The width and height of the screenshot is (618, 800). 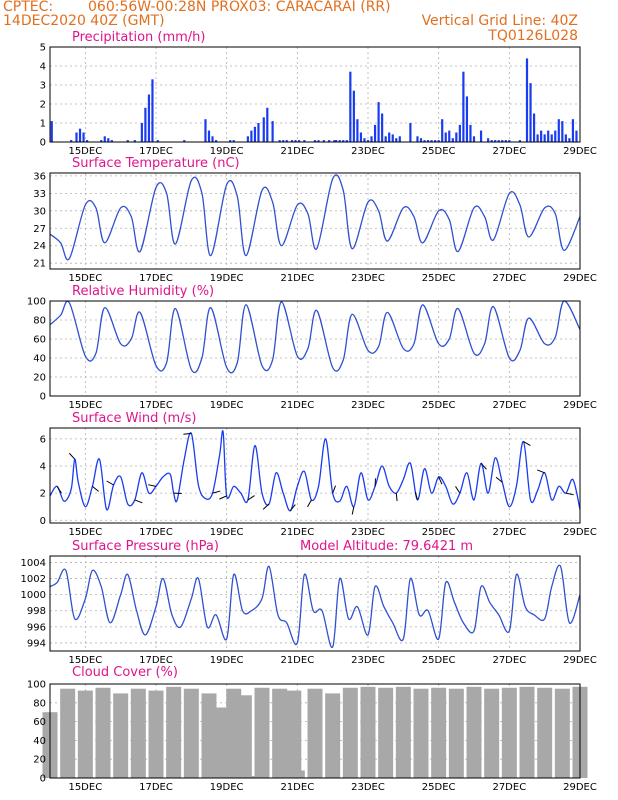 I want to click on pressure-x-tick-label: 15DEC, so click(x=85, y=660).